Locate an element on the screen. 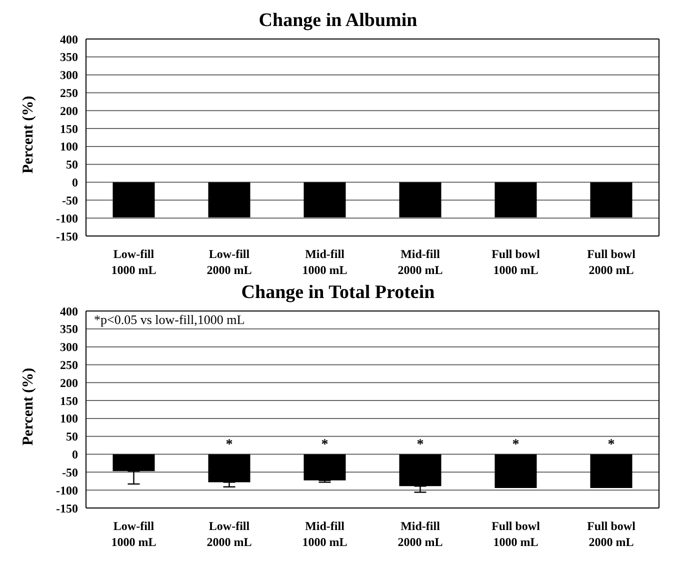 This screenshot has height=563, width=673. annotation: *p<0.05 vs low-fill,1000 mL is located at coordinates (169, 320).